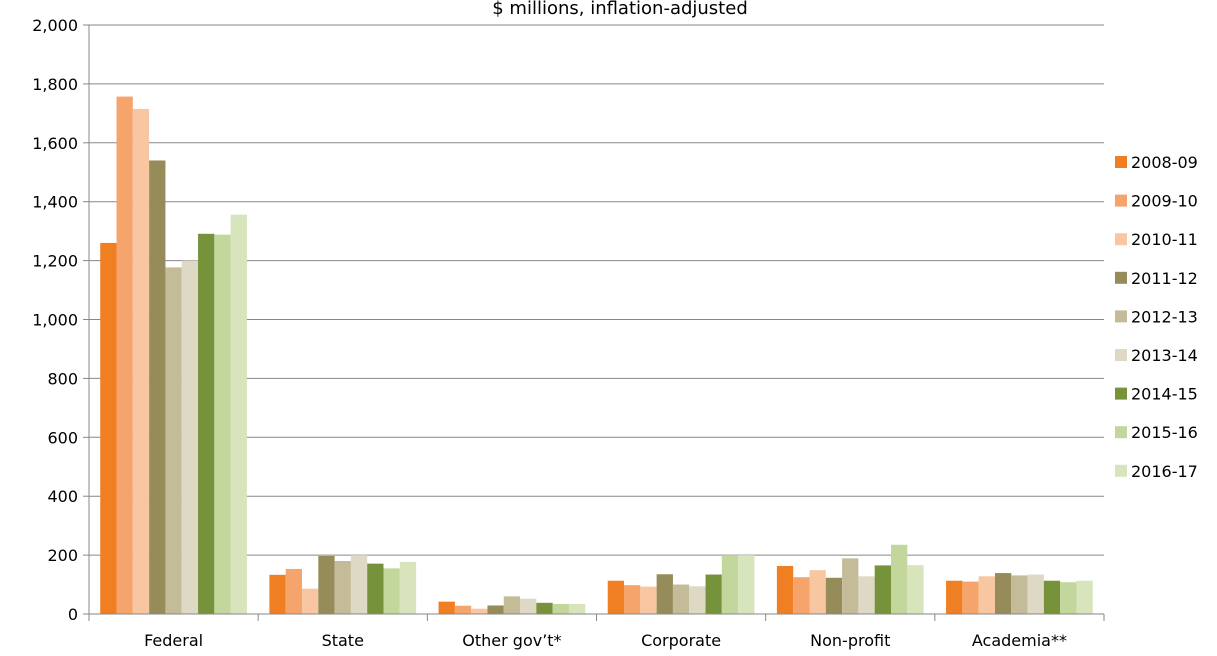 The height and width of the screenshot is (656, 1217). What do you see at coordinates (1164, 201) in the screenshot?
I see `legend-label: 2009-10` at bounding box center [1164, 201].